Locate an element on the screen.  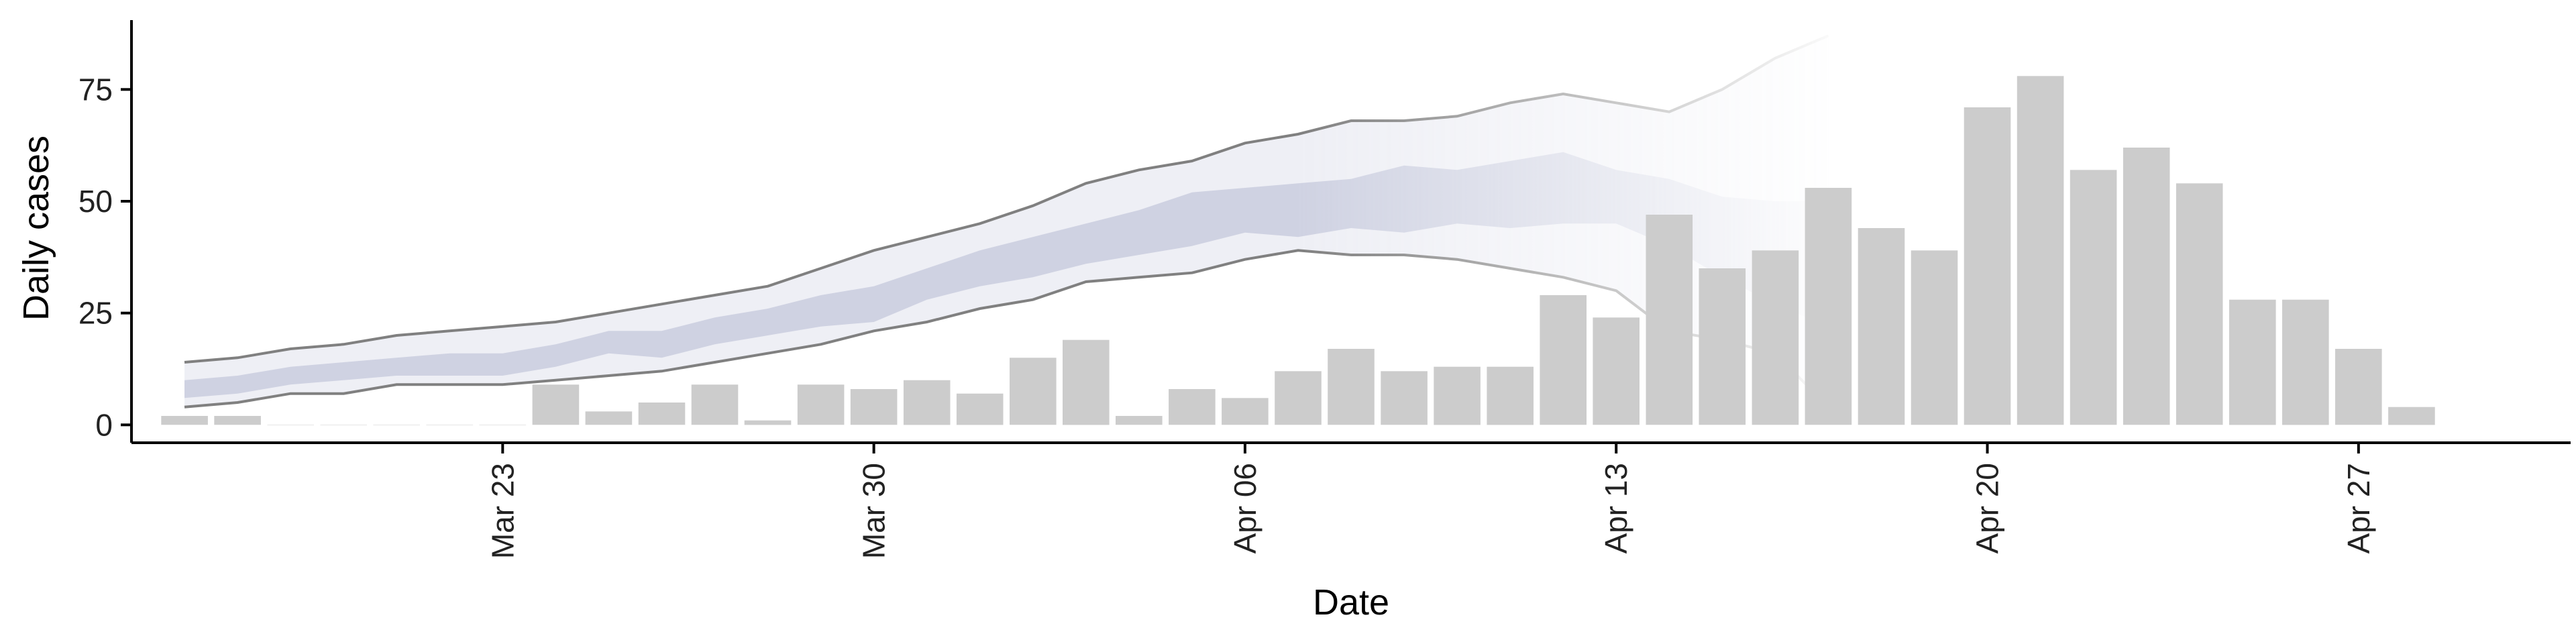
x-axis-title: Date is located at coordinates (1351, 602).